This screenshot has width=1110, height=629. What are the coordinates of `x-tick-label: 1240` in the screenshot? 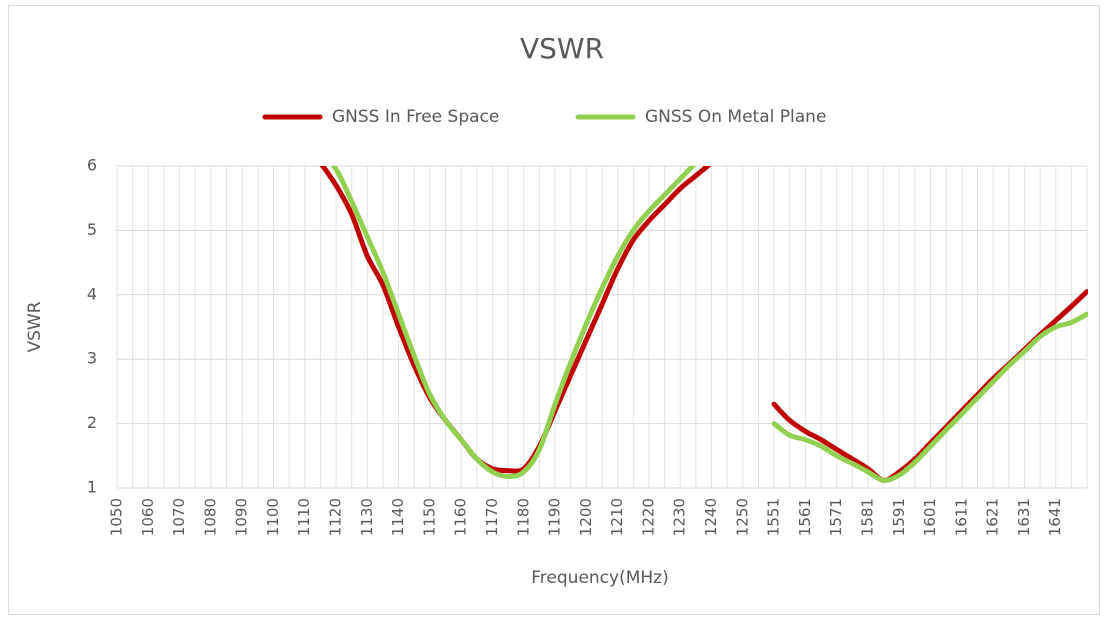 It's located at (711, 517).